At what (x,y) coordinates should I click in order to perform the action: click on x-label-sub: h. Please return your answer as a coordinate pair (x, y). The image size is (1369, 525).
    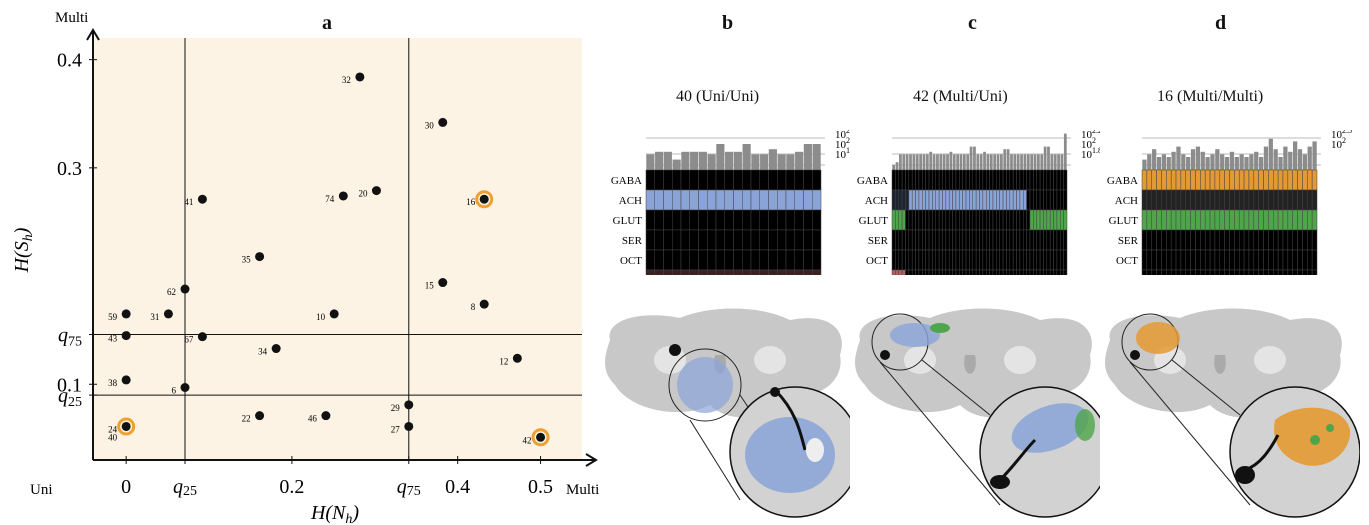
    Looking at the image, I should click on (348, 518).